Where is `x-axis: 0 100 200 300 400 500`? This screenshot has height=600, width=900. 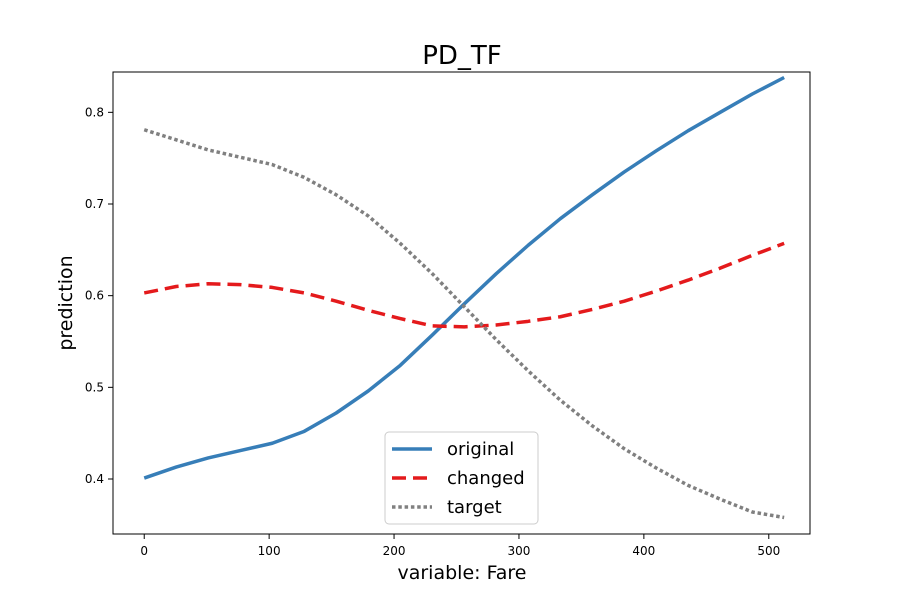
x-axis: 0 100 200 300 400 500 is located at coordinates (460, 546).